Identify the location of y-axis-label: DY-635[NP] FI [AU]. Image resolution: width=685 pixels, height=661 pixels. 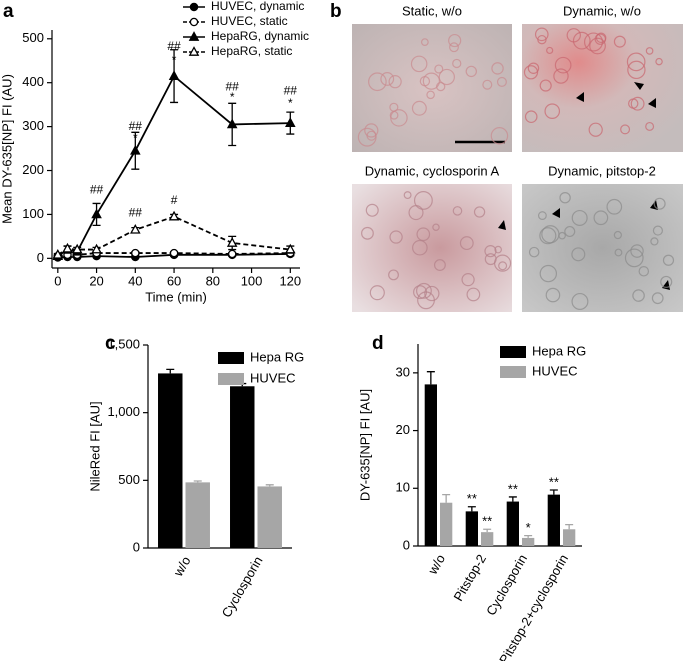
(364, 445).